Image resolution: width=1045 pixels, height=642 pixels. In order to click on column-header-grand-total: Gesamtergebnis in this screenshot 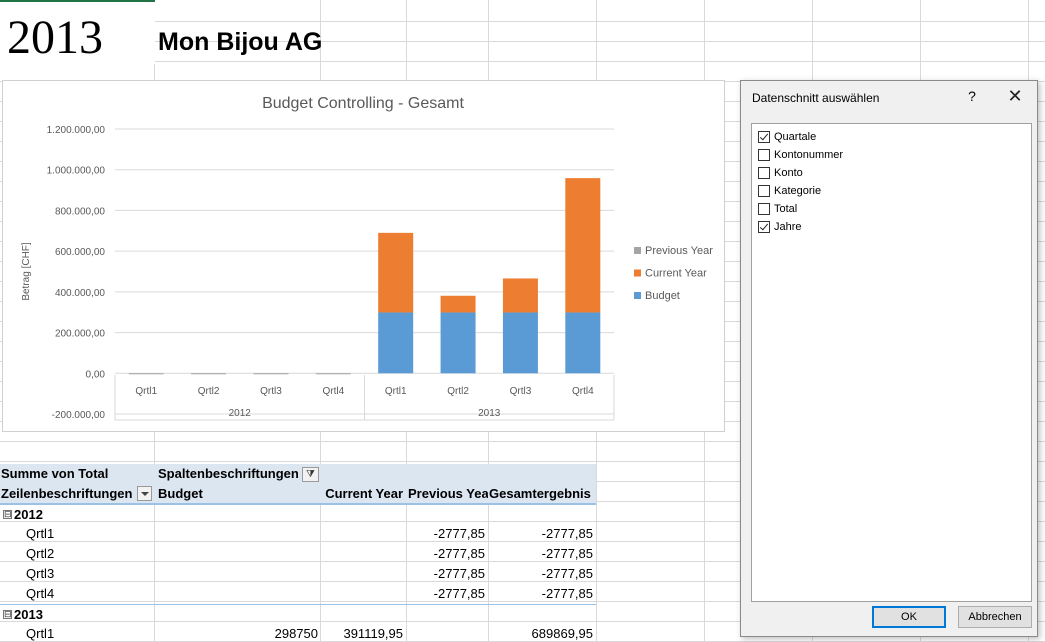, I will do `click(540, 493)`.